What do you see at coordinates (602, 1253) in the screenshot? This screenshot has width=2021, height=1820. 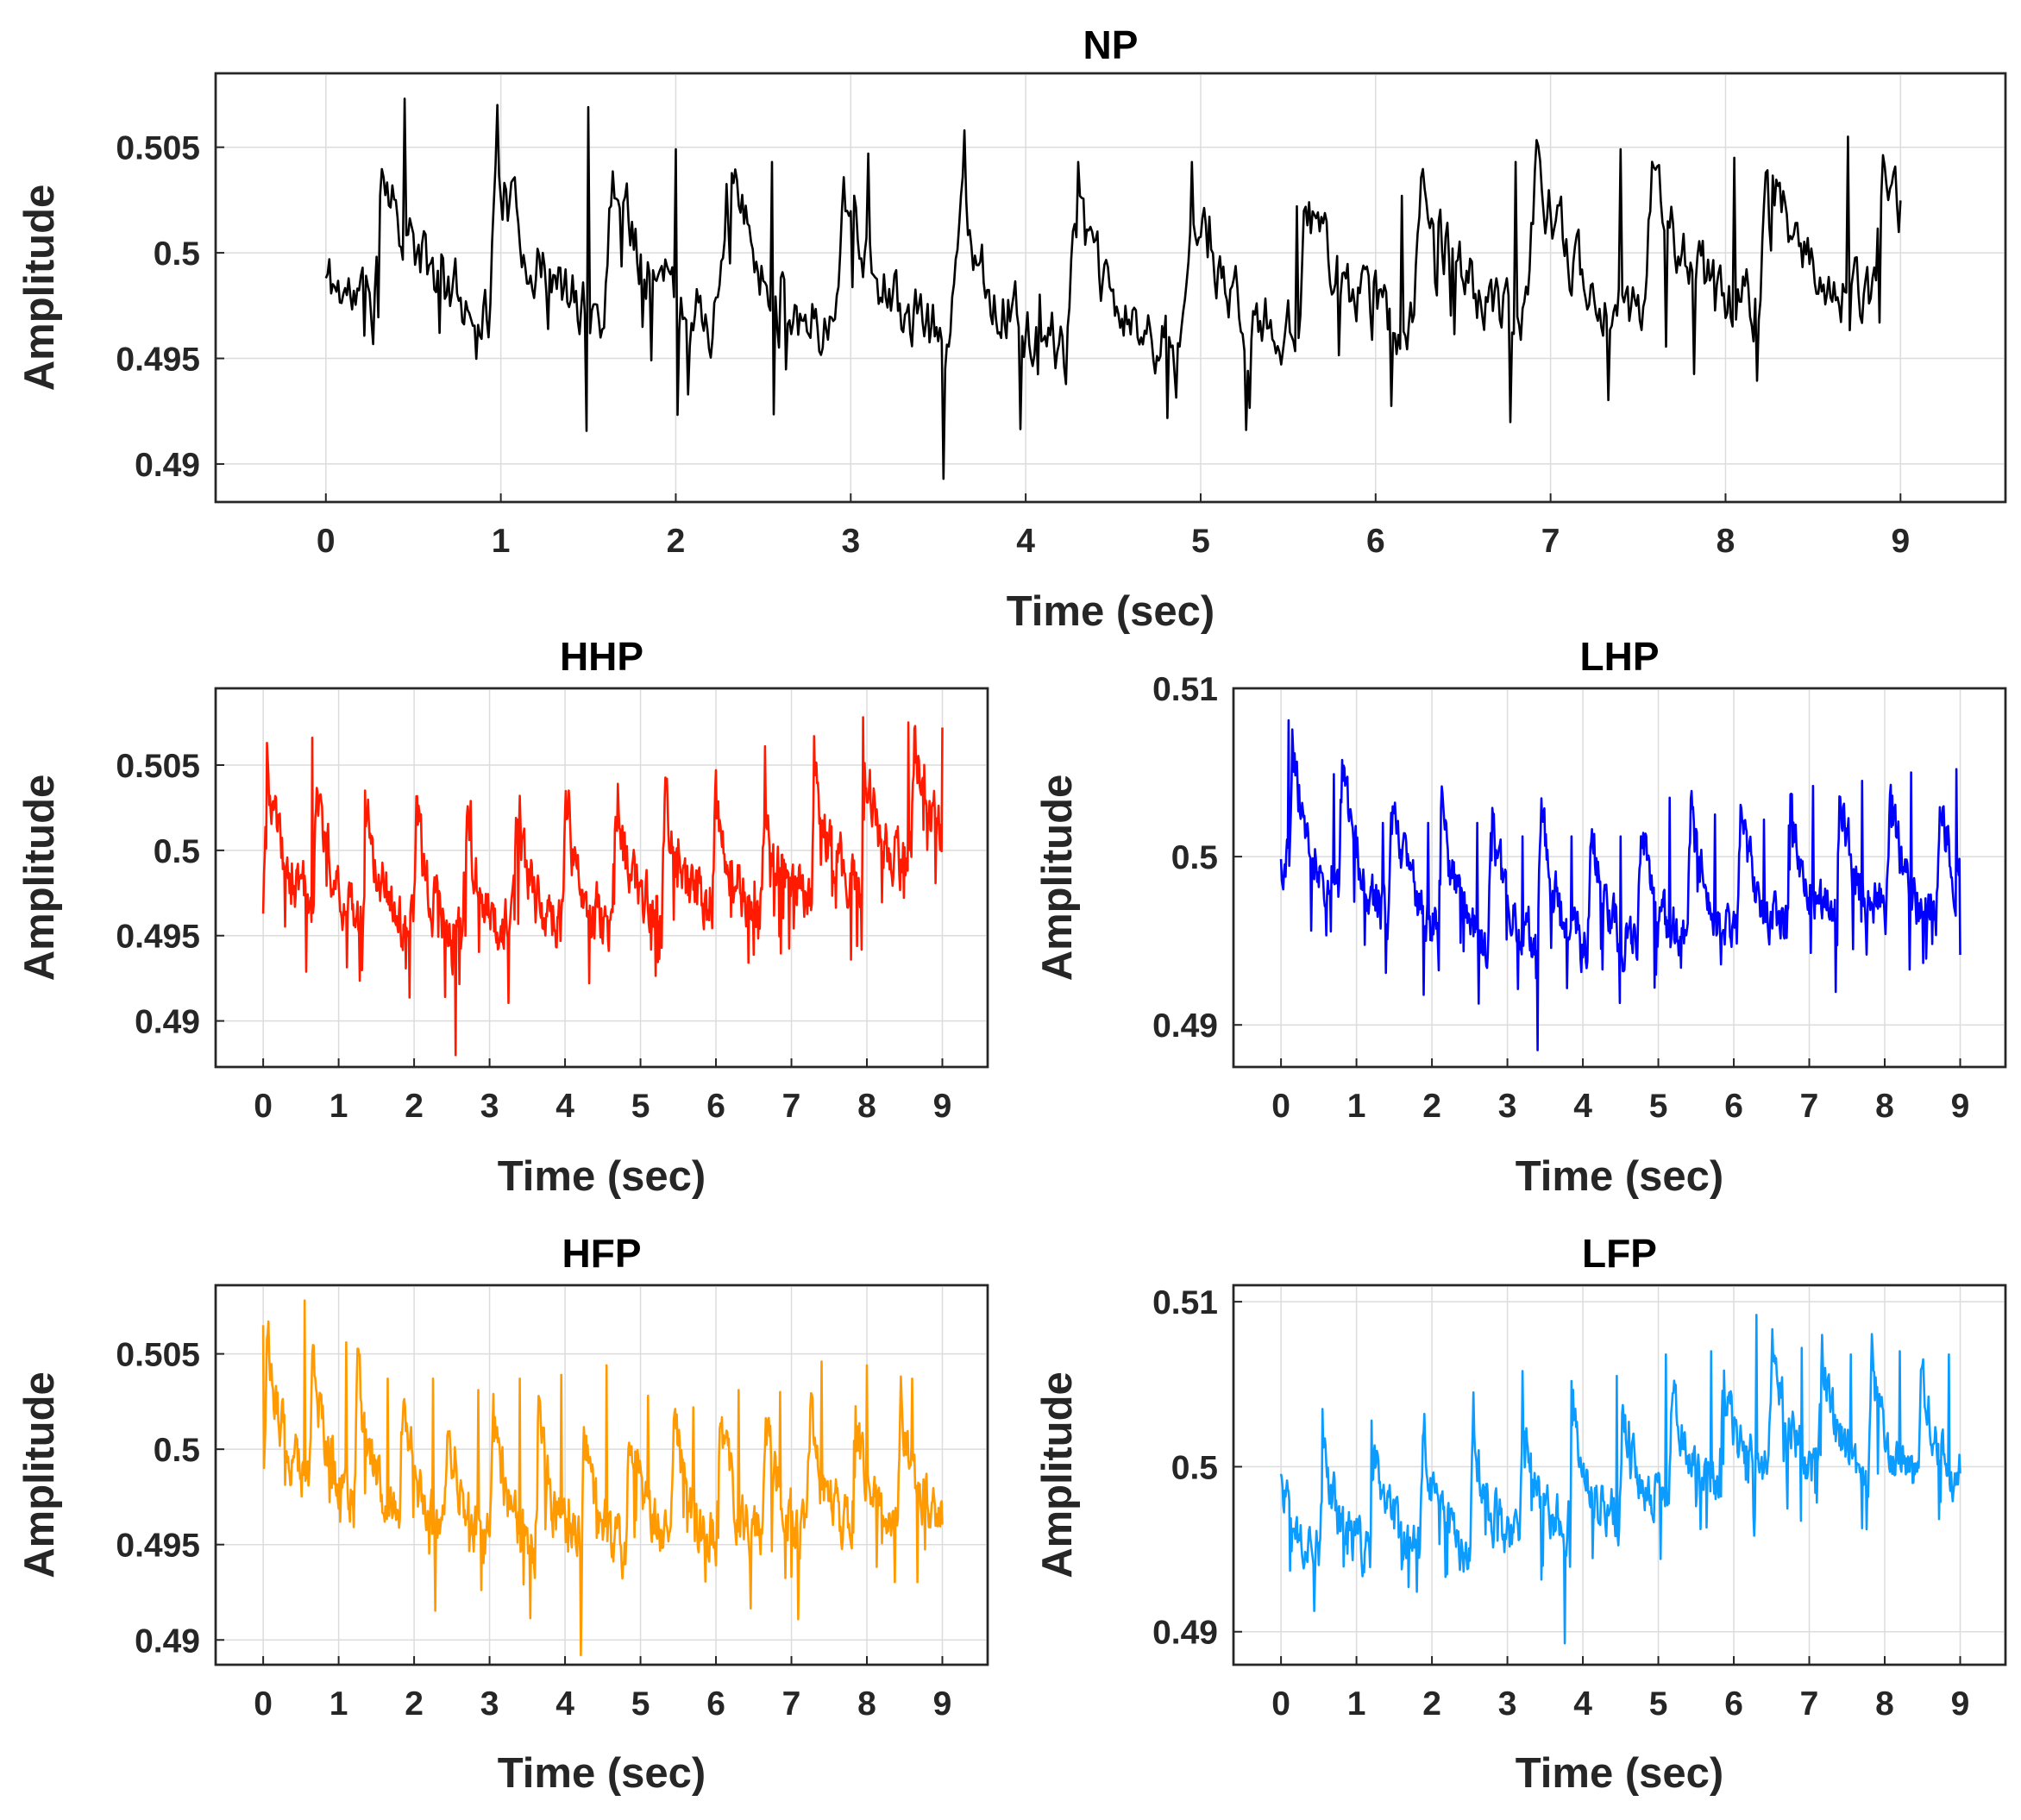 I see `hfp-title: HFP` at bounding box center [602, 1253].